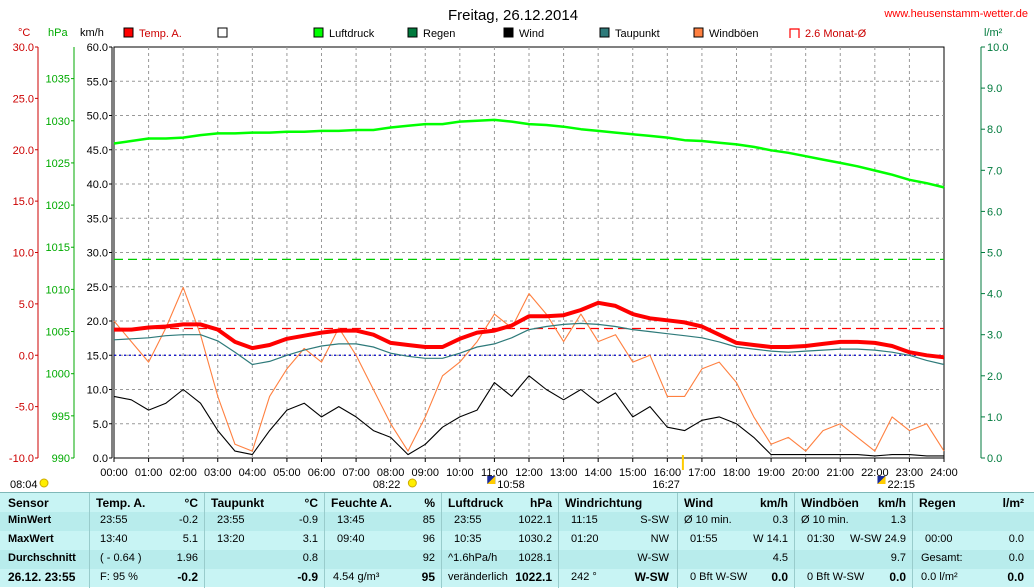  What do you see at coordinates (44, 483) in the screenshot?
I see `sunrise-icon` at bounding box center [44, 483].